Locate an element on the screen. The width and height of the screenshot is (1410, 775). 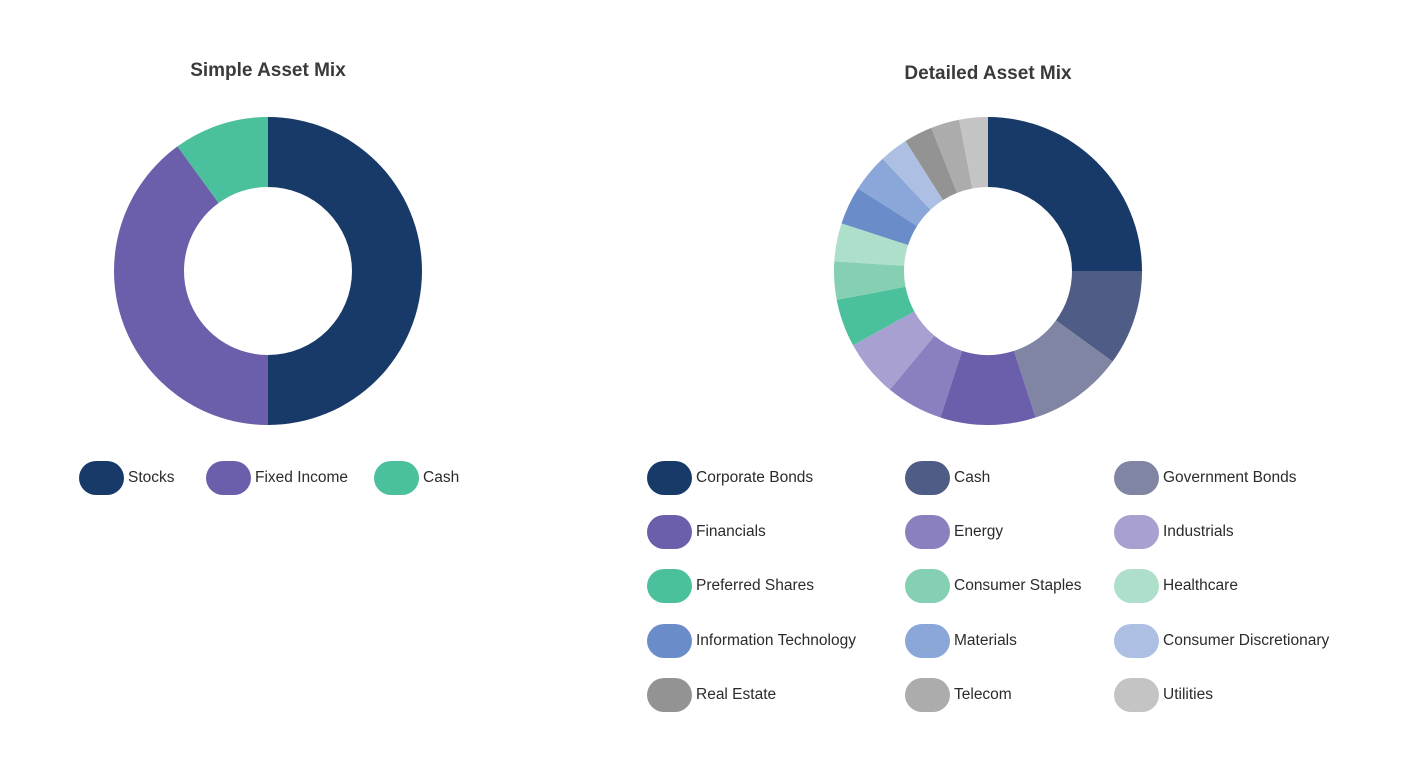
detailed-legend-item-consumer-discretionary: Consumer Discretionary is located at coordinates (1221, 641).